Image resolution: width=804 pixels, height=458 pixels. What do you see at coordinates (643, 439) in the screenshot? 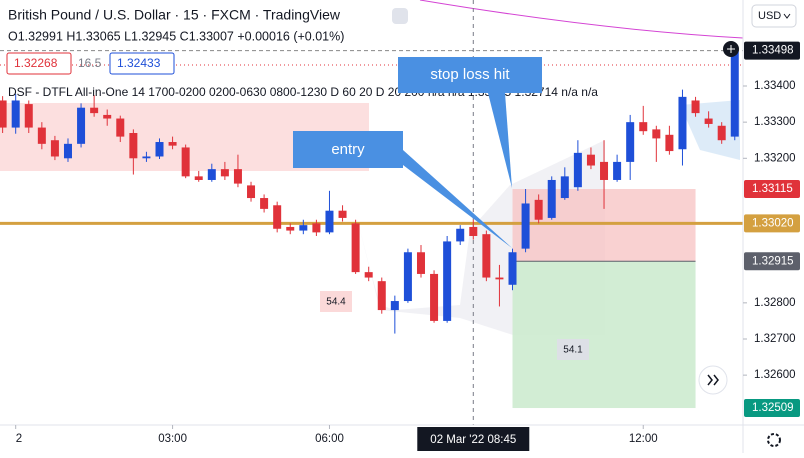
I see `x-tick-label: 12:00` at bounding box center [643, 439].